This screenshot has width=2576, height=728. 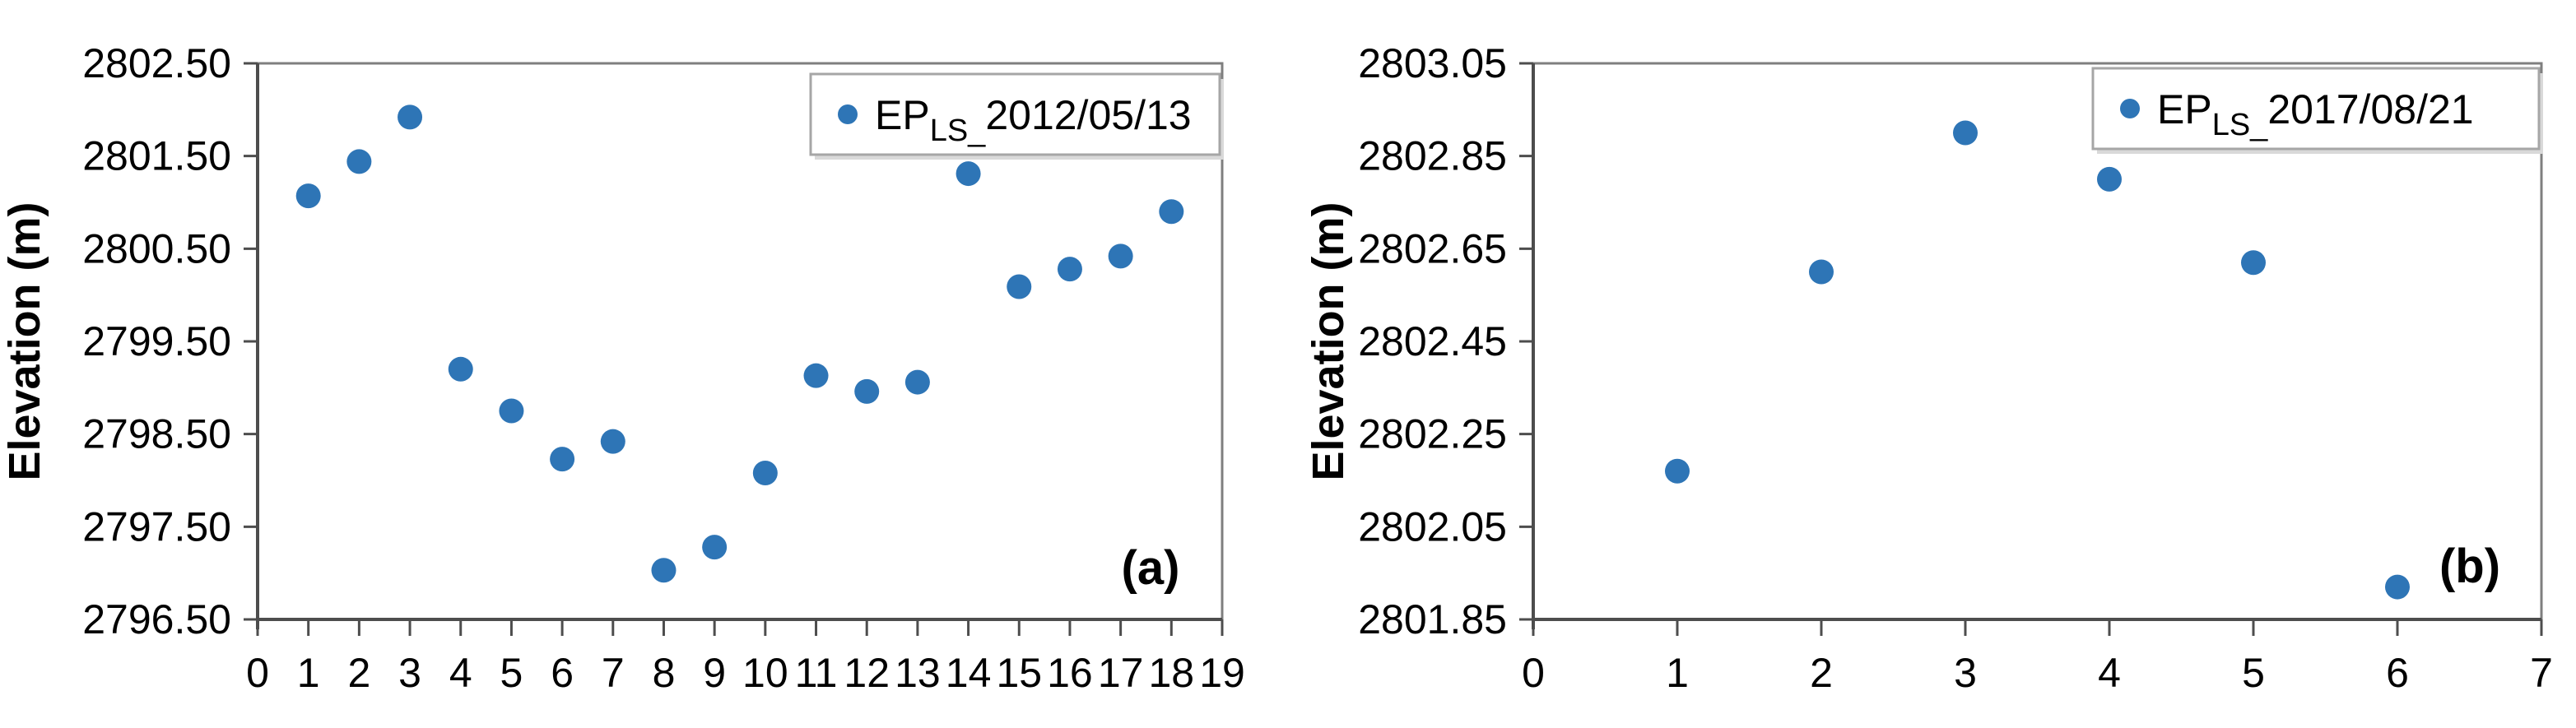 What do you see at coordinates (1432, 434) in the screenshot?
I see `y-tick-label: 2802.25` at bounding box center [1432, 434].